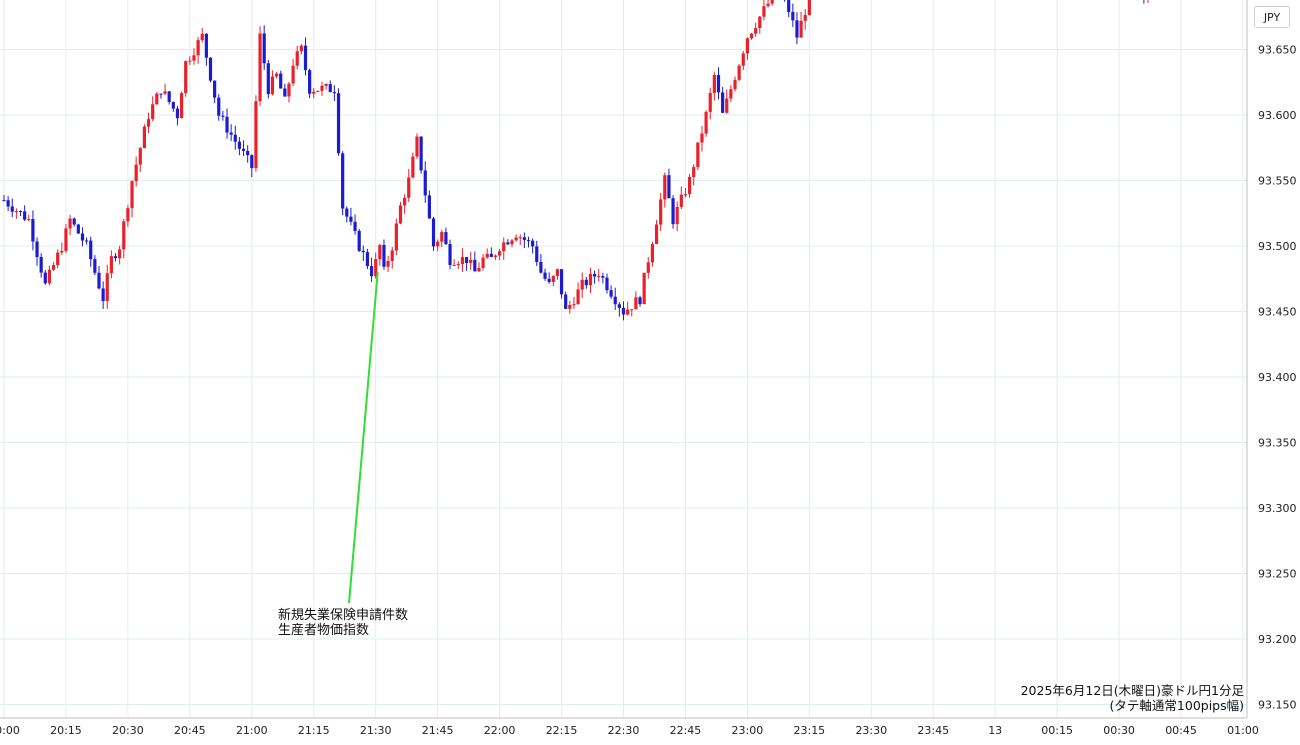 This screenshot has width=1300, height=745. Describe the element at coordinates (1057, 730) in the screenshot. I see `x-tick-label: 00:15` at that location.